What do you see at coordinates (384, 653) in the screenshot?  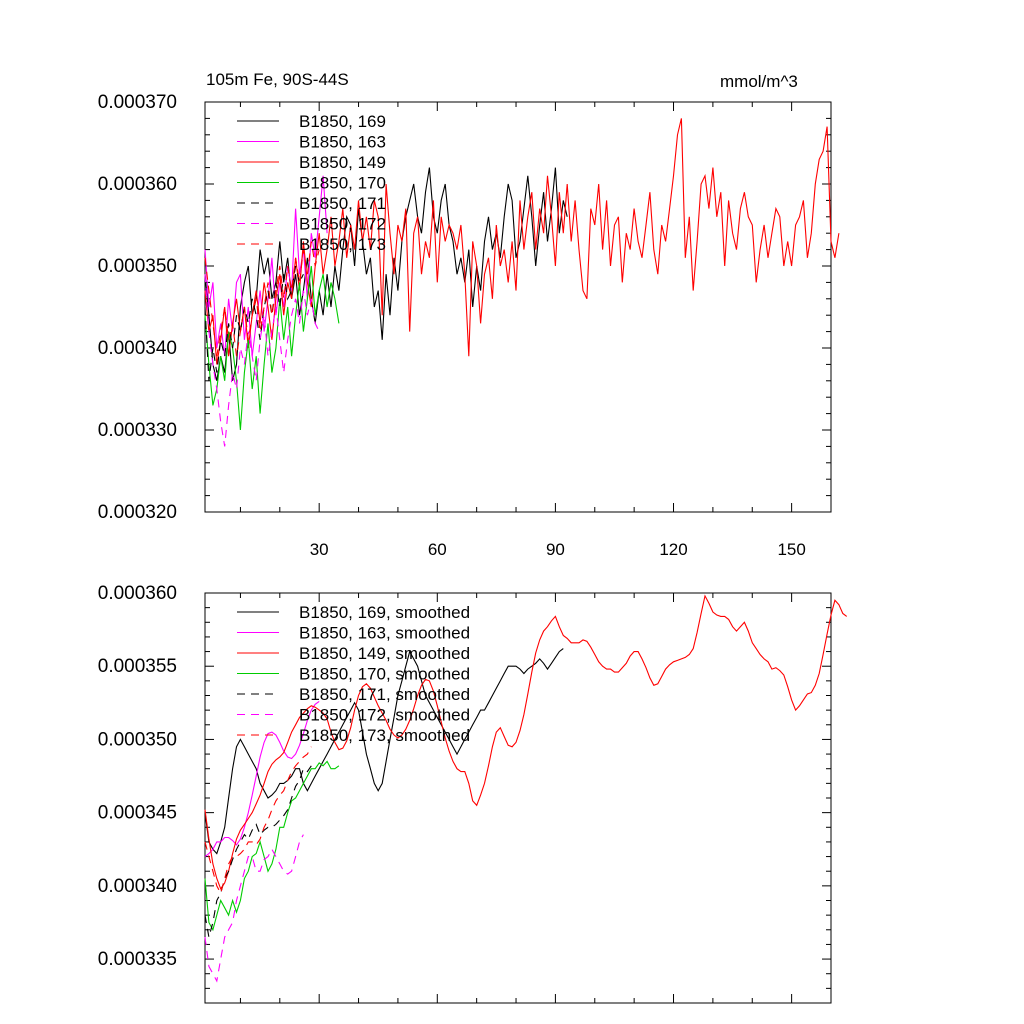 I see `legend-label: B1850, 149, smoothed` at bounding box center [384, 653].